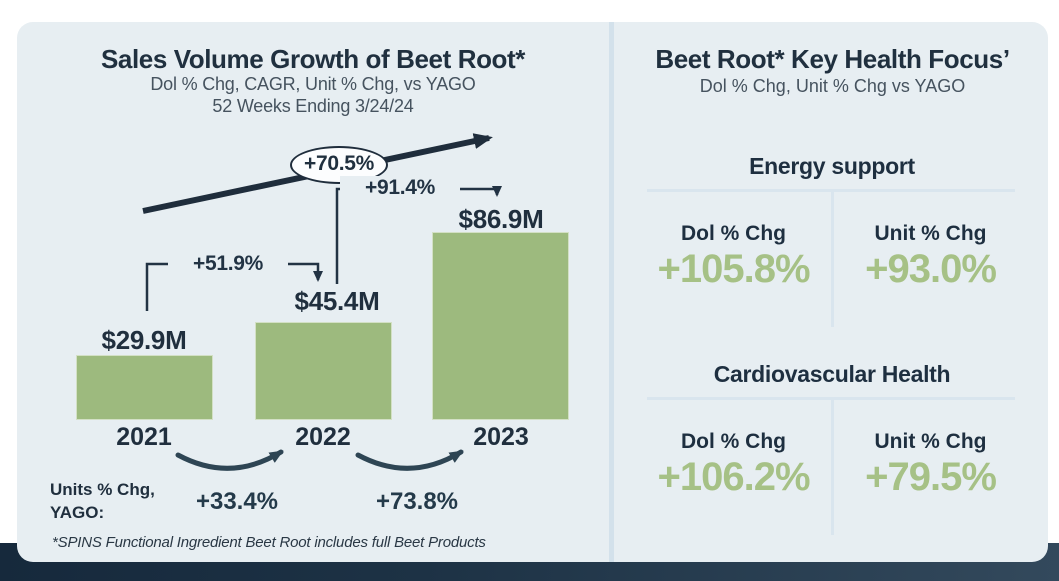 The width and height of the screenshot is (1059, 581). I want to click on energy-unit-col: Unit % Chg +93.0%, so click(930, 241).